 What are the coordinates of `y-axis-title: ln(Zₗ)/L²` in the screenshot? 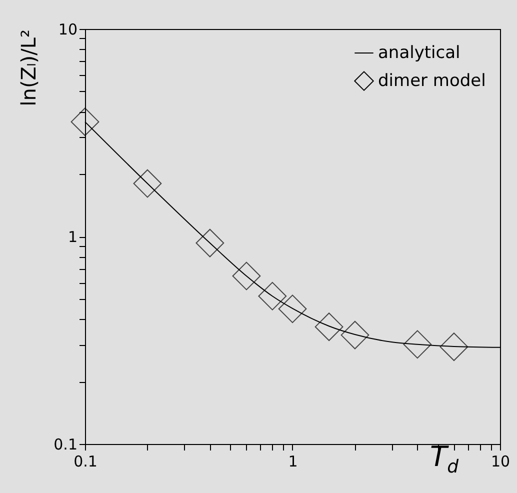 It's located at (28, 68).